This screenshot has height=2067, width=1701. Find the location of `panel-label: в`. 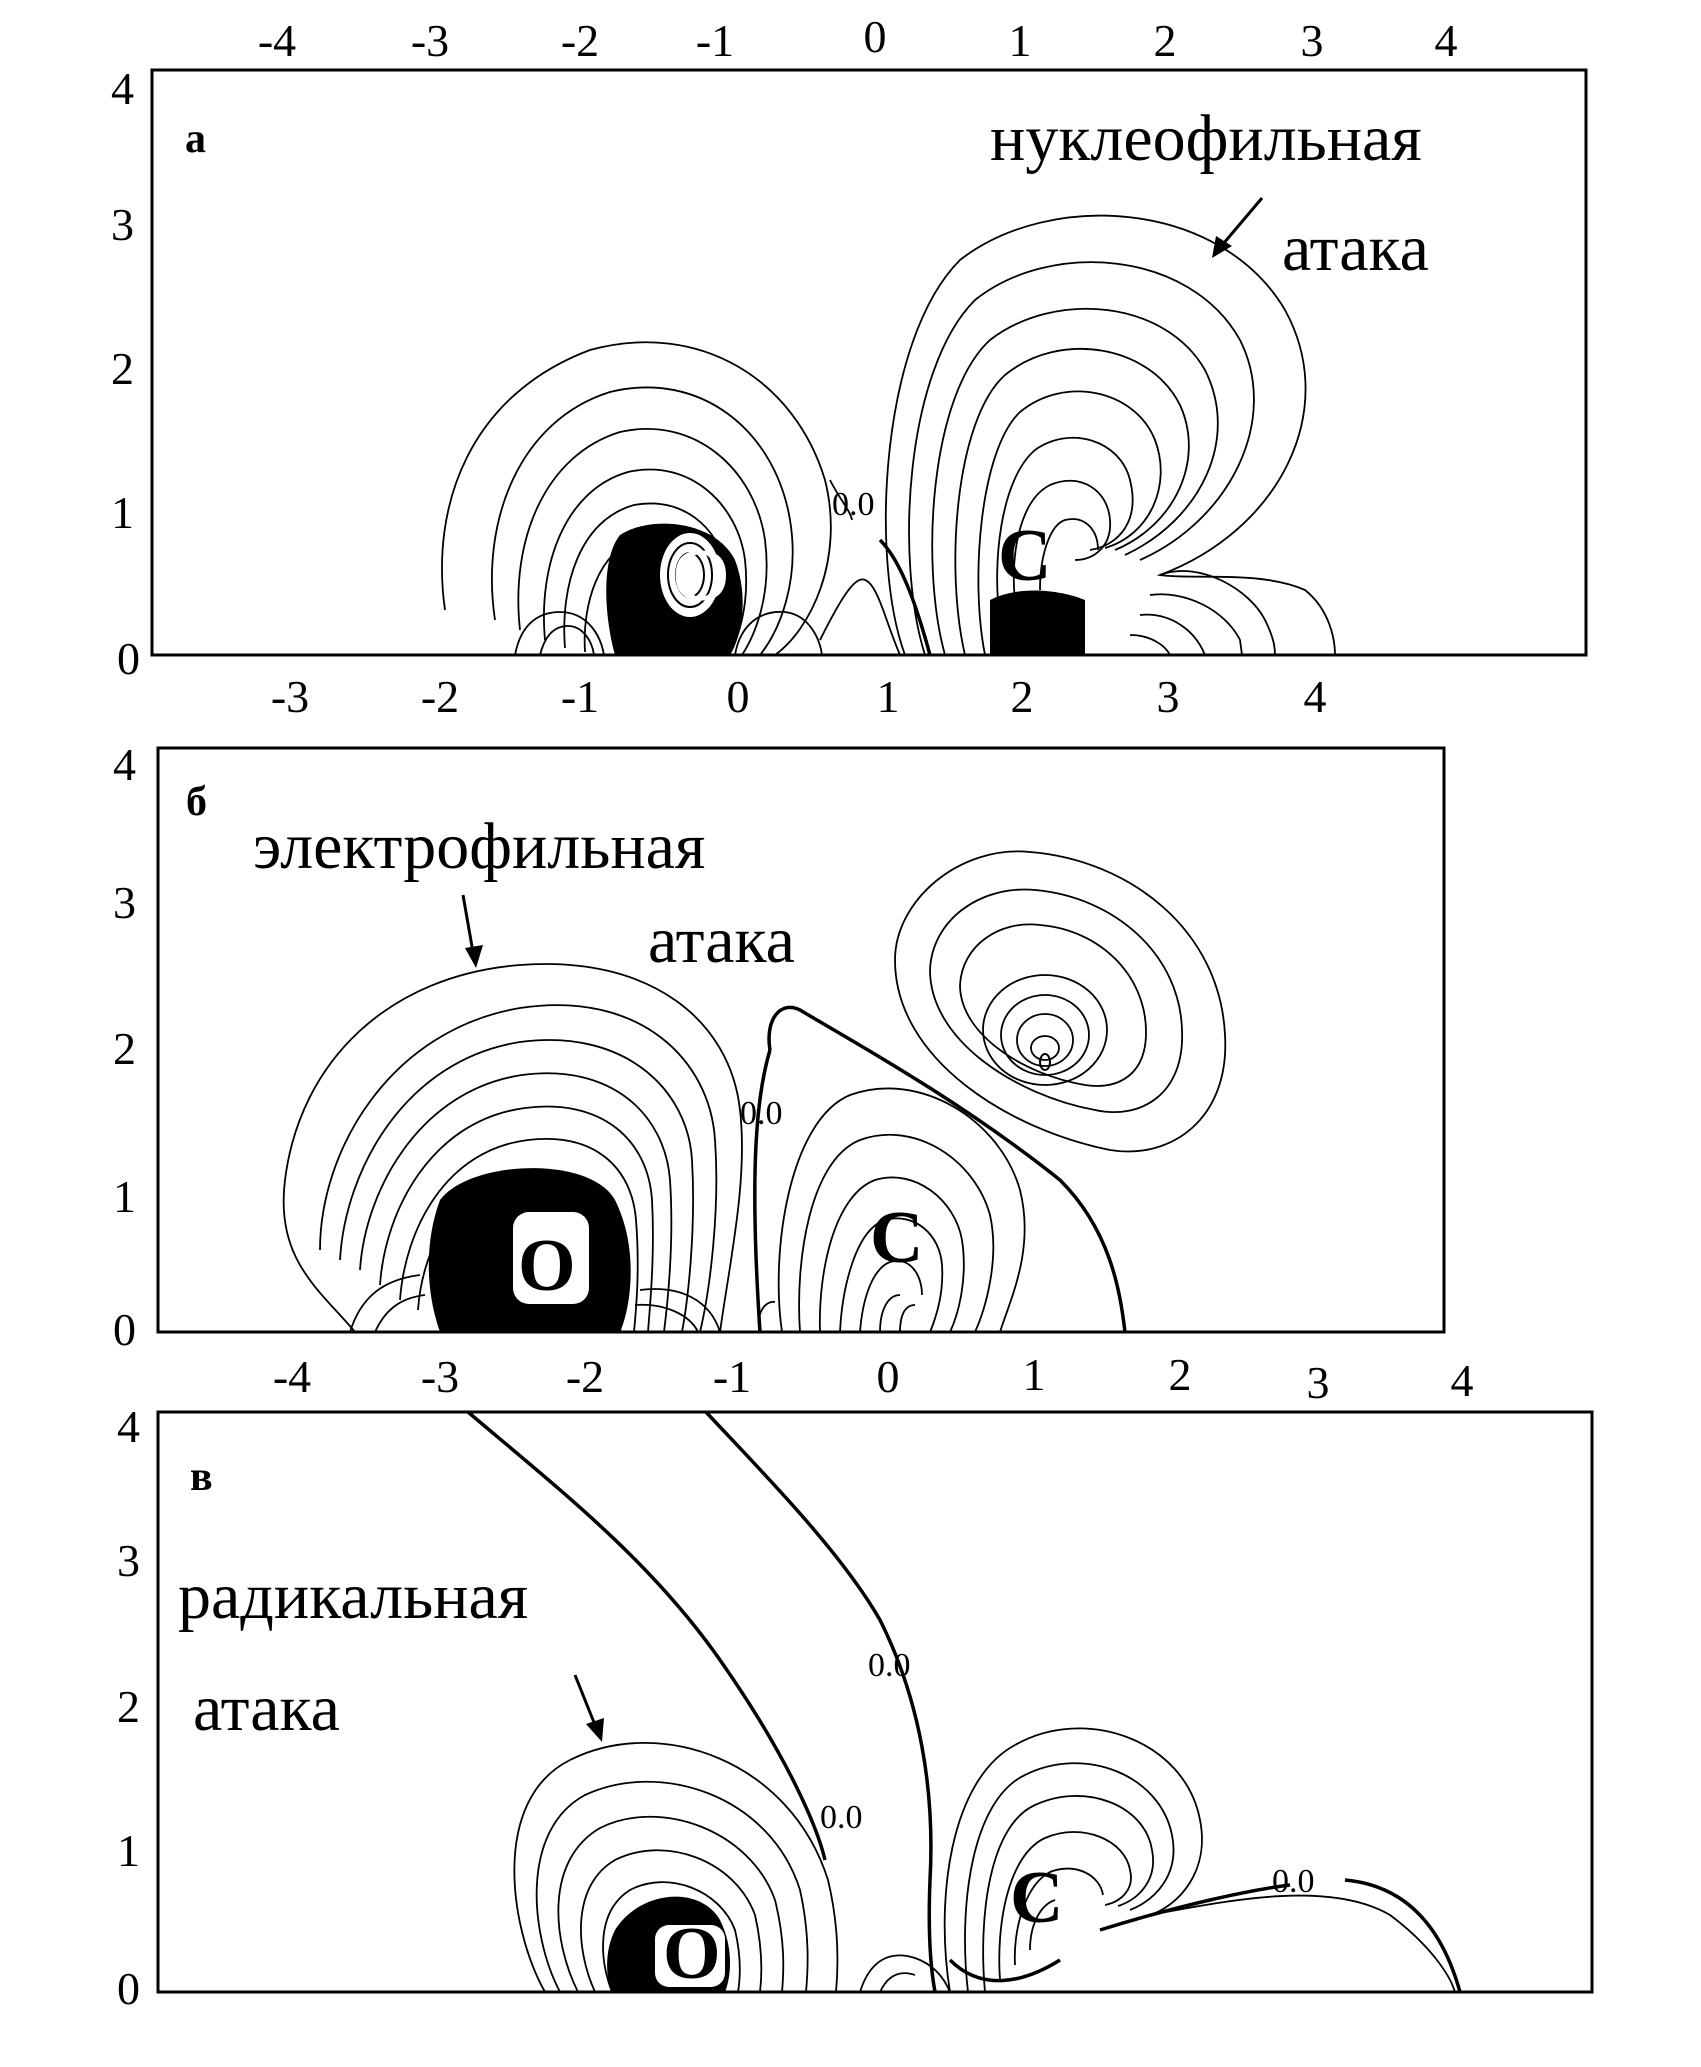

panel-label: в is located at coordinates (201, 1477).